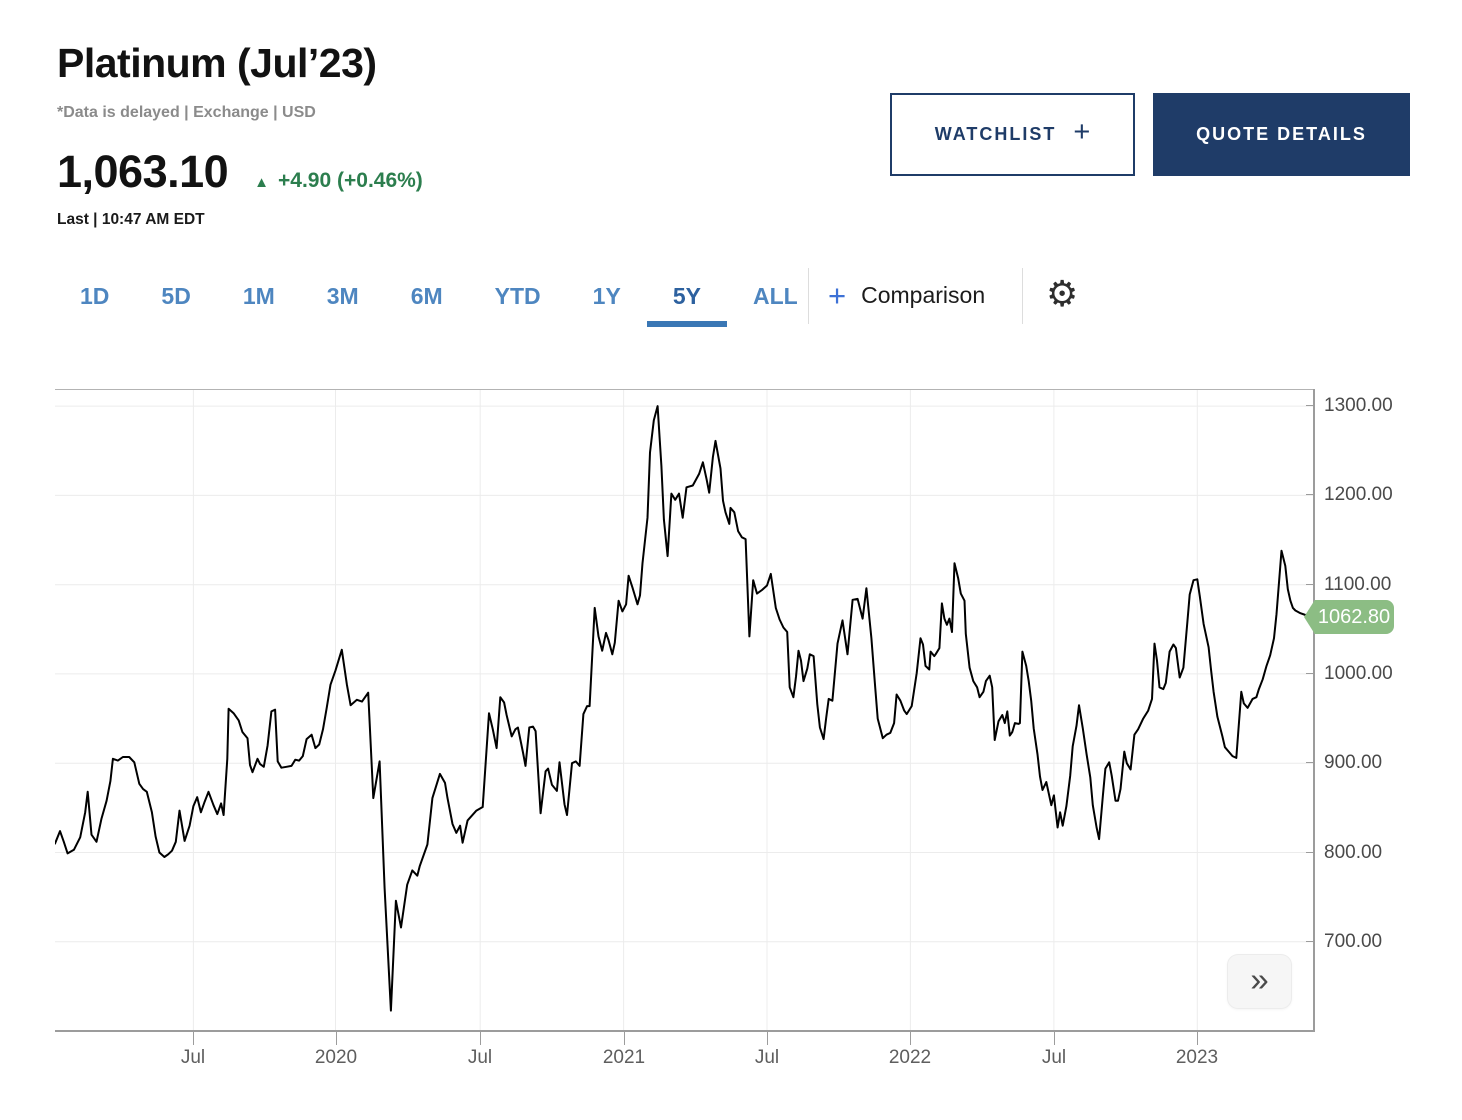 The width and height of the screenshot is (1462, 1120). I want to click on tab-1m: 1M, so click(258, 296).